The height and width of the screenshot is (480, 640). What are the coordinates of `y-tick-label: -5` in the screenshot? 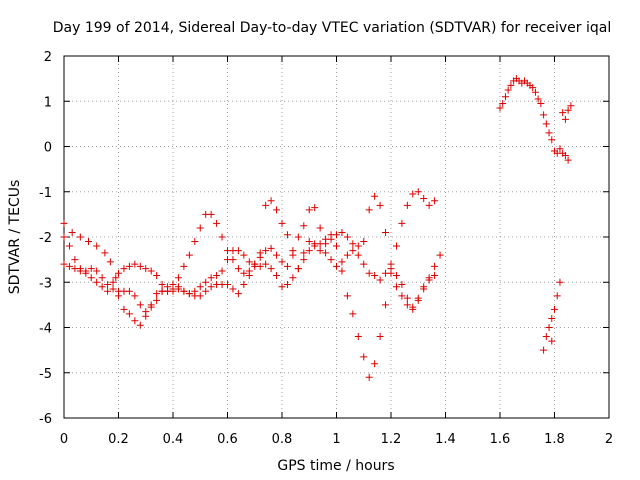 It's located at (45, 374).